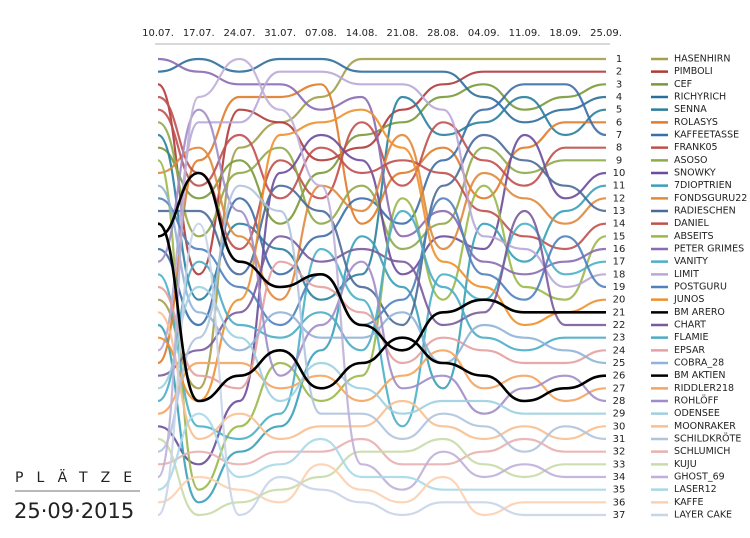  What do you see at coordinates (619, 110) in the screenshot?
I see `y-tick-label: 5` at bounding box center [619, 110].